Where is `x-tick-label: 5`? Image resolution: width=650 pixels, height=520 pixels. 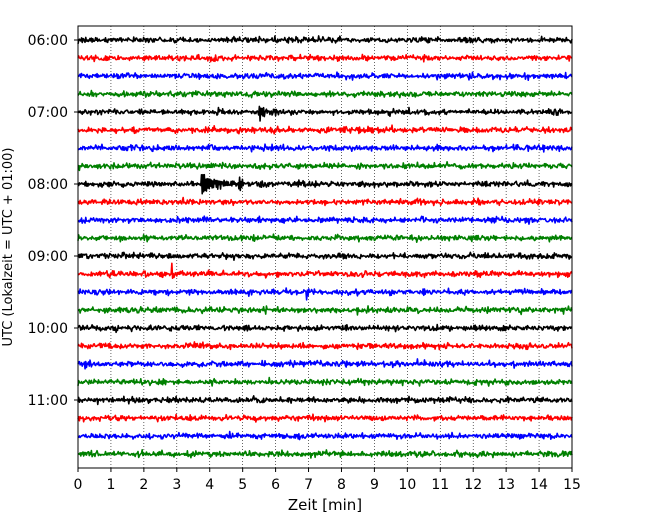 x-tick-label: 5 is located at coordinates (242, 485).